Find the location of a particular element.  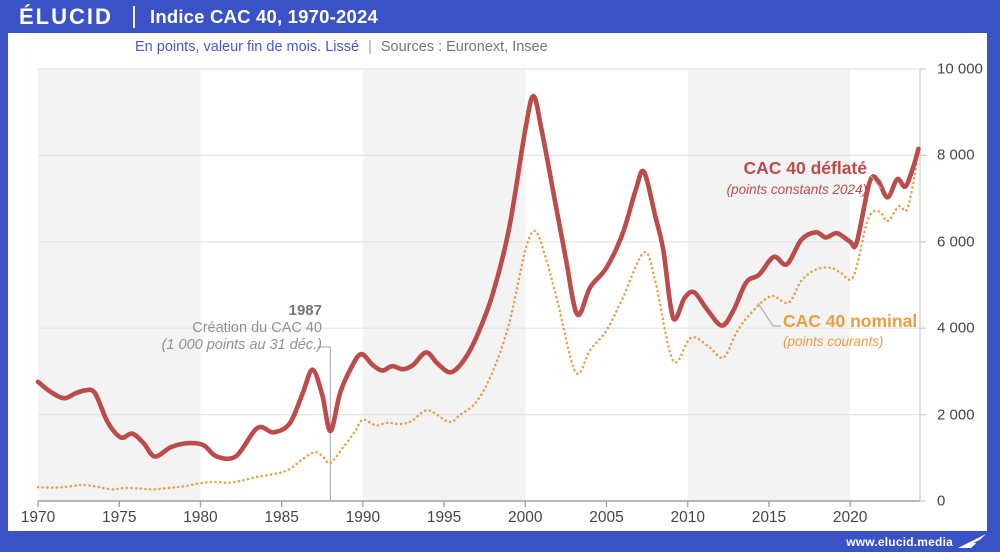

series-label-nominal: CAC 40 nominal (points courants) is located at coordinates (850, 330).